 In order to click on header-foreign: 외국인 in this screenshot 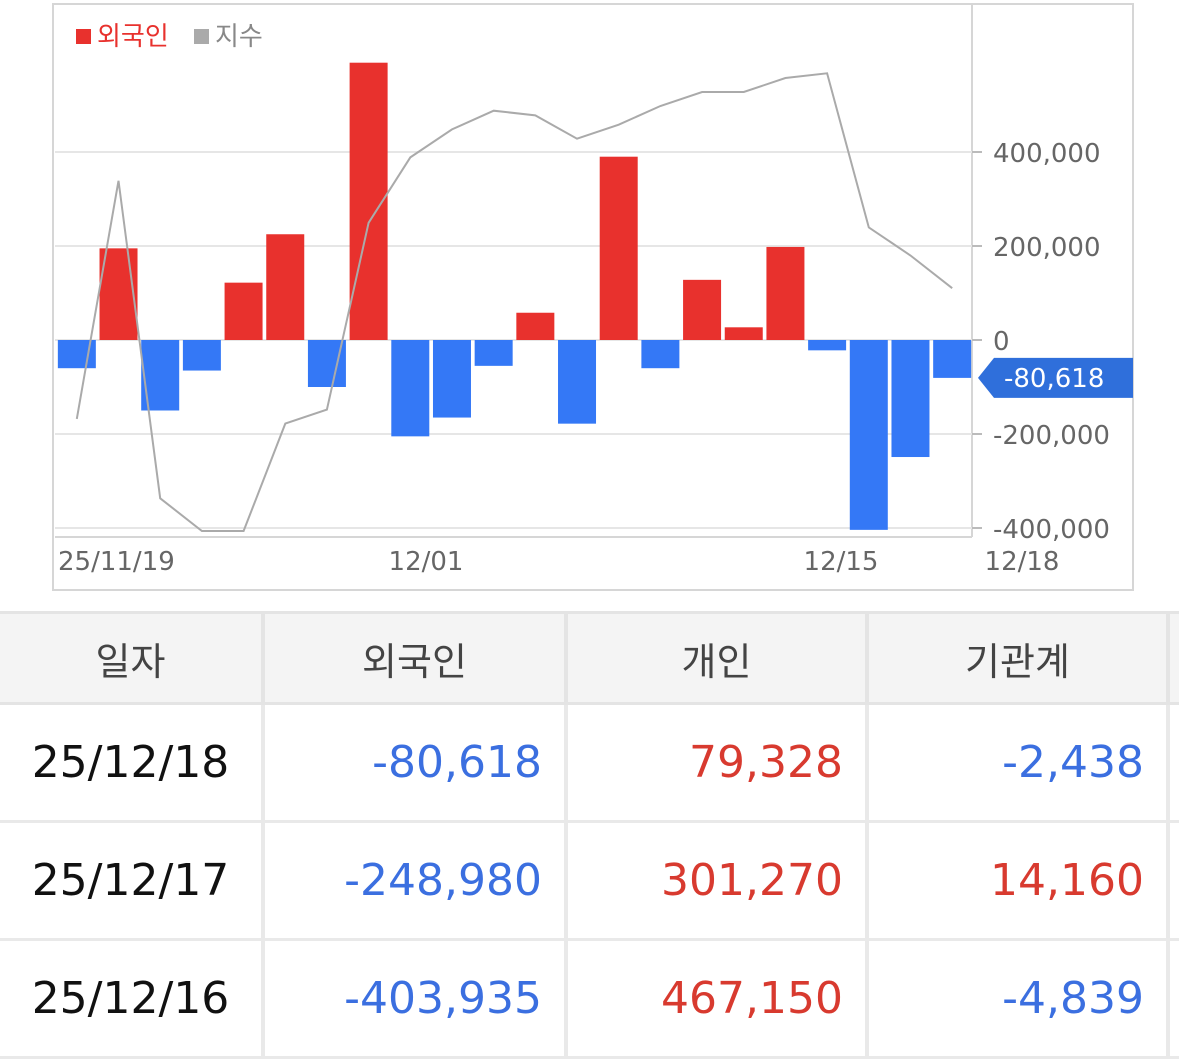, I will do `click(415, 658)`.